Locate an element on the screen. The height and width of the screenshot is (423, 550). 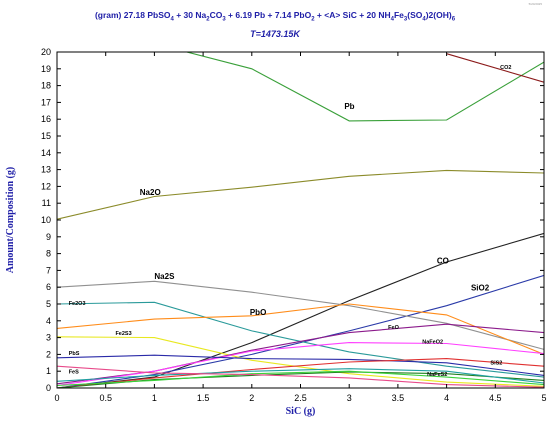
y-tick-label: 5 is located at coordinates (48, 304).